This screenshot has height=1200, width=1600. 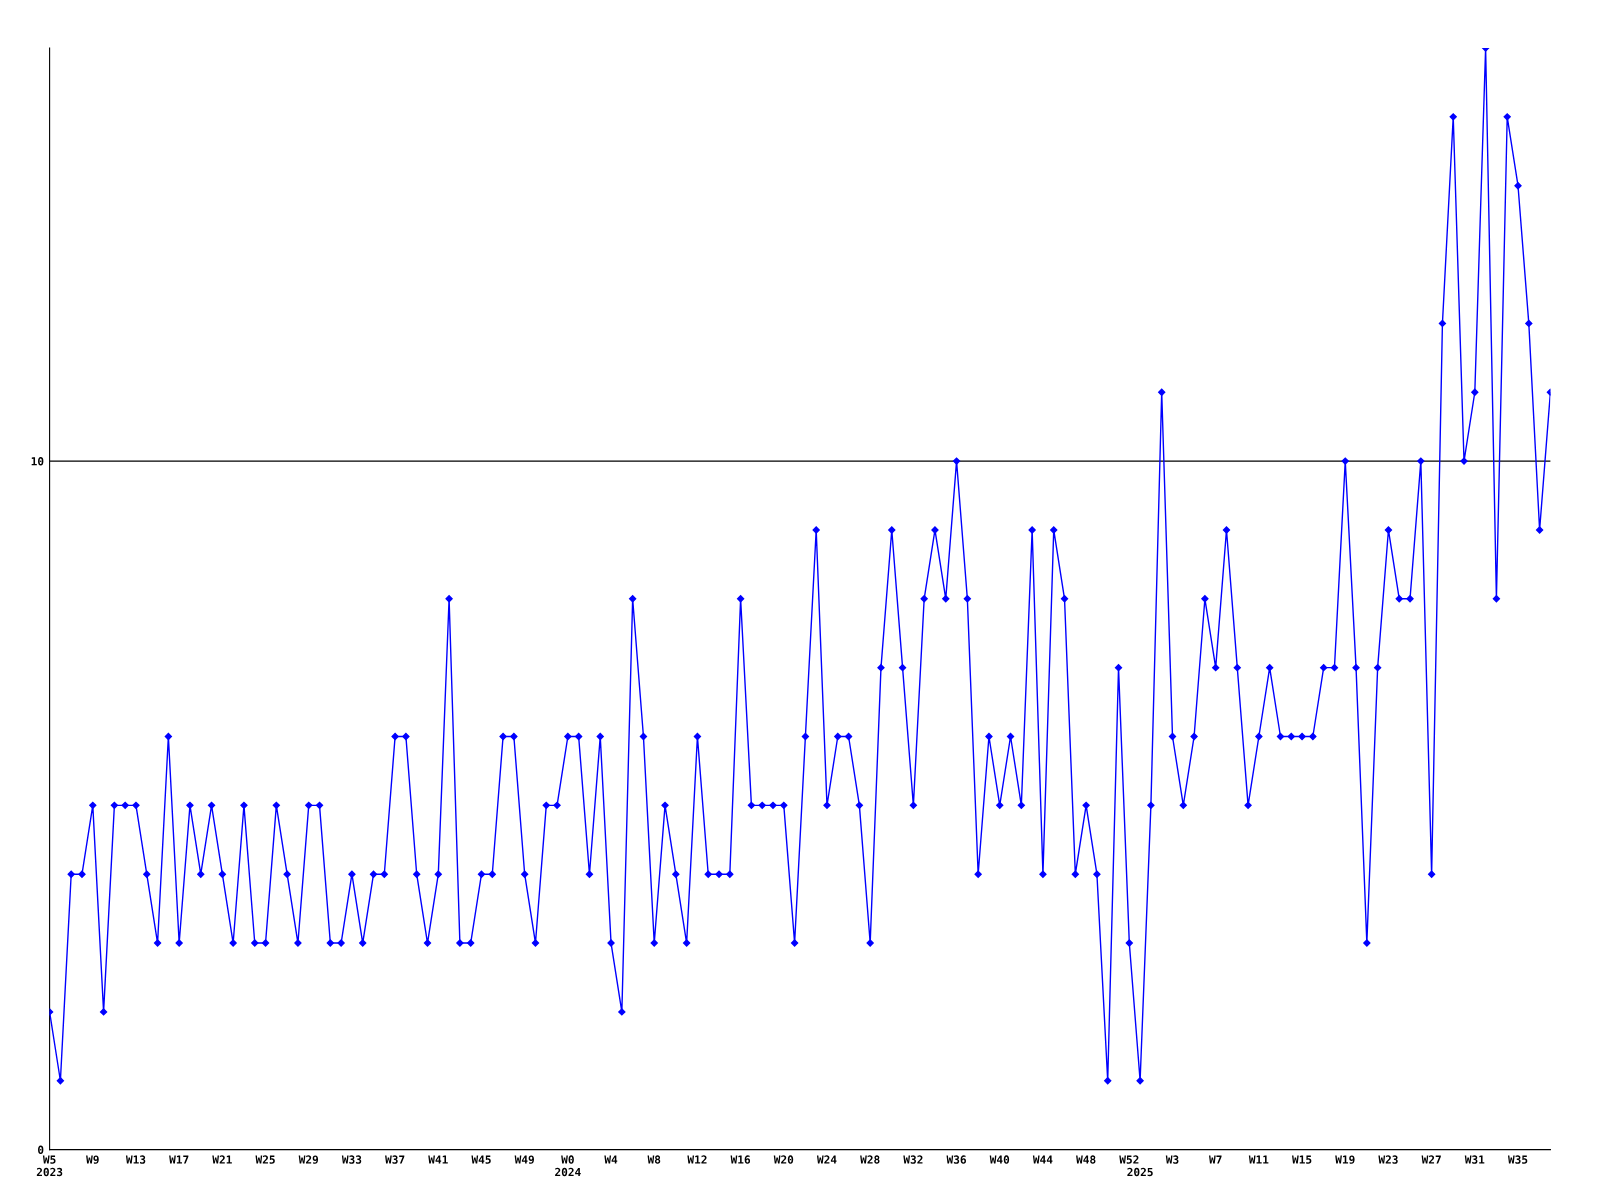 I want to click on x-tick-label: W21, so click(x=222, y=1159).